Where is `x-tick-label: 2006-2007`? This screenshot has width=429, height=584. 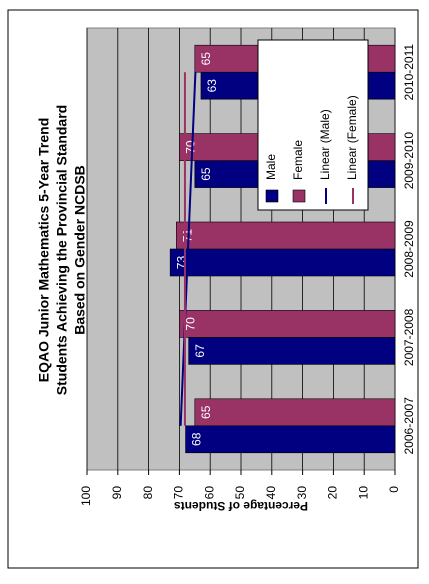 x-tick-label: 2006-2007 is located at coordinates (409, 426).